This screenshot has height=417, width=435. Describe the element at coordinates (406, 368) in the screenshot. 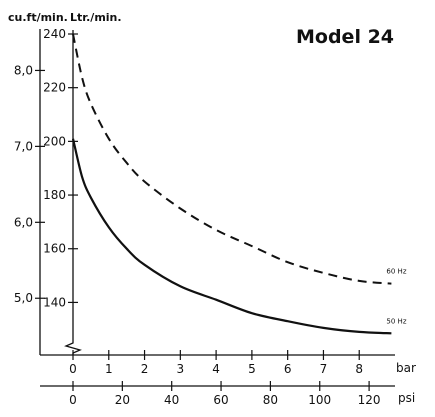

I see `x-axis-bar-unit: bar` at that location.